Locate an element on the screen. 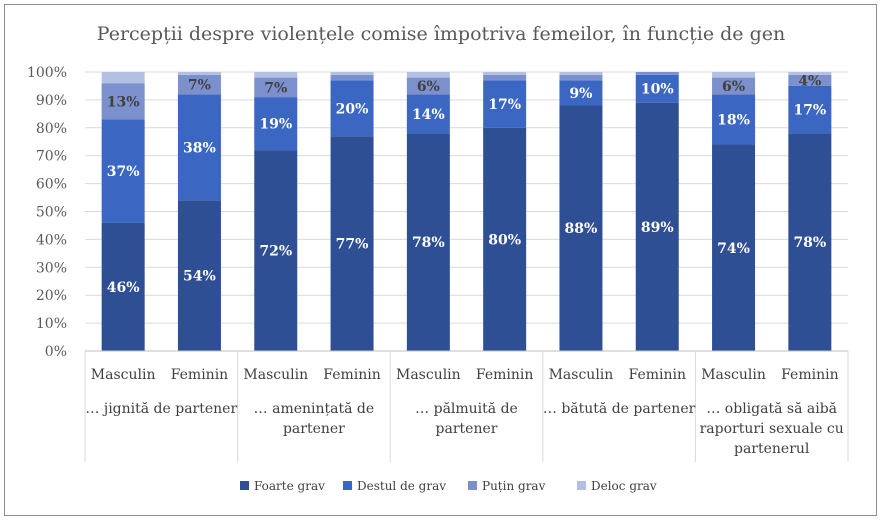  data-label: 74% is located at coordinates (733, 249).